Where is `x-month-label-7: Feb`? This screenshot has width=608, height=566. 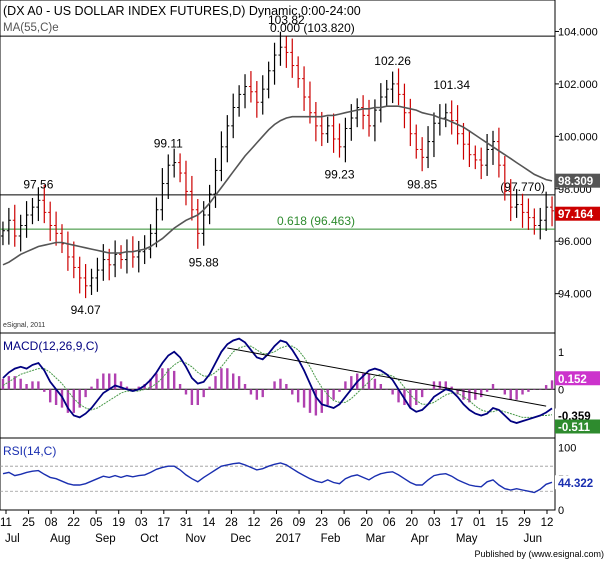
x-month-label-7: Feb is located at coordinates (331, 539).